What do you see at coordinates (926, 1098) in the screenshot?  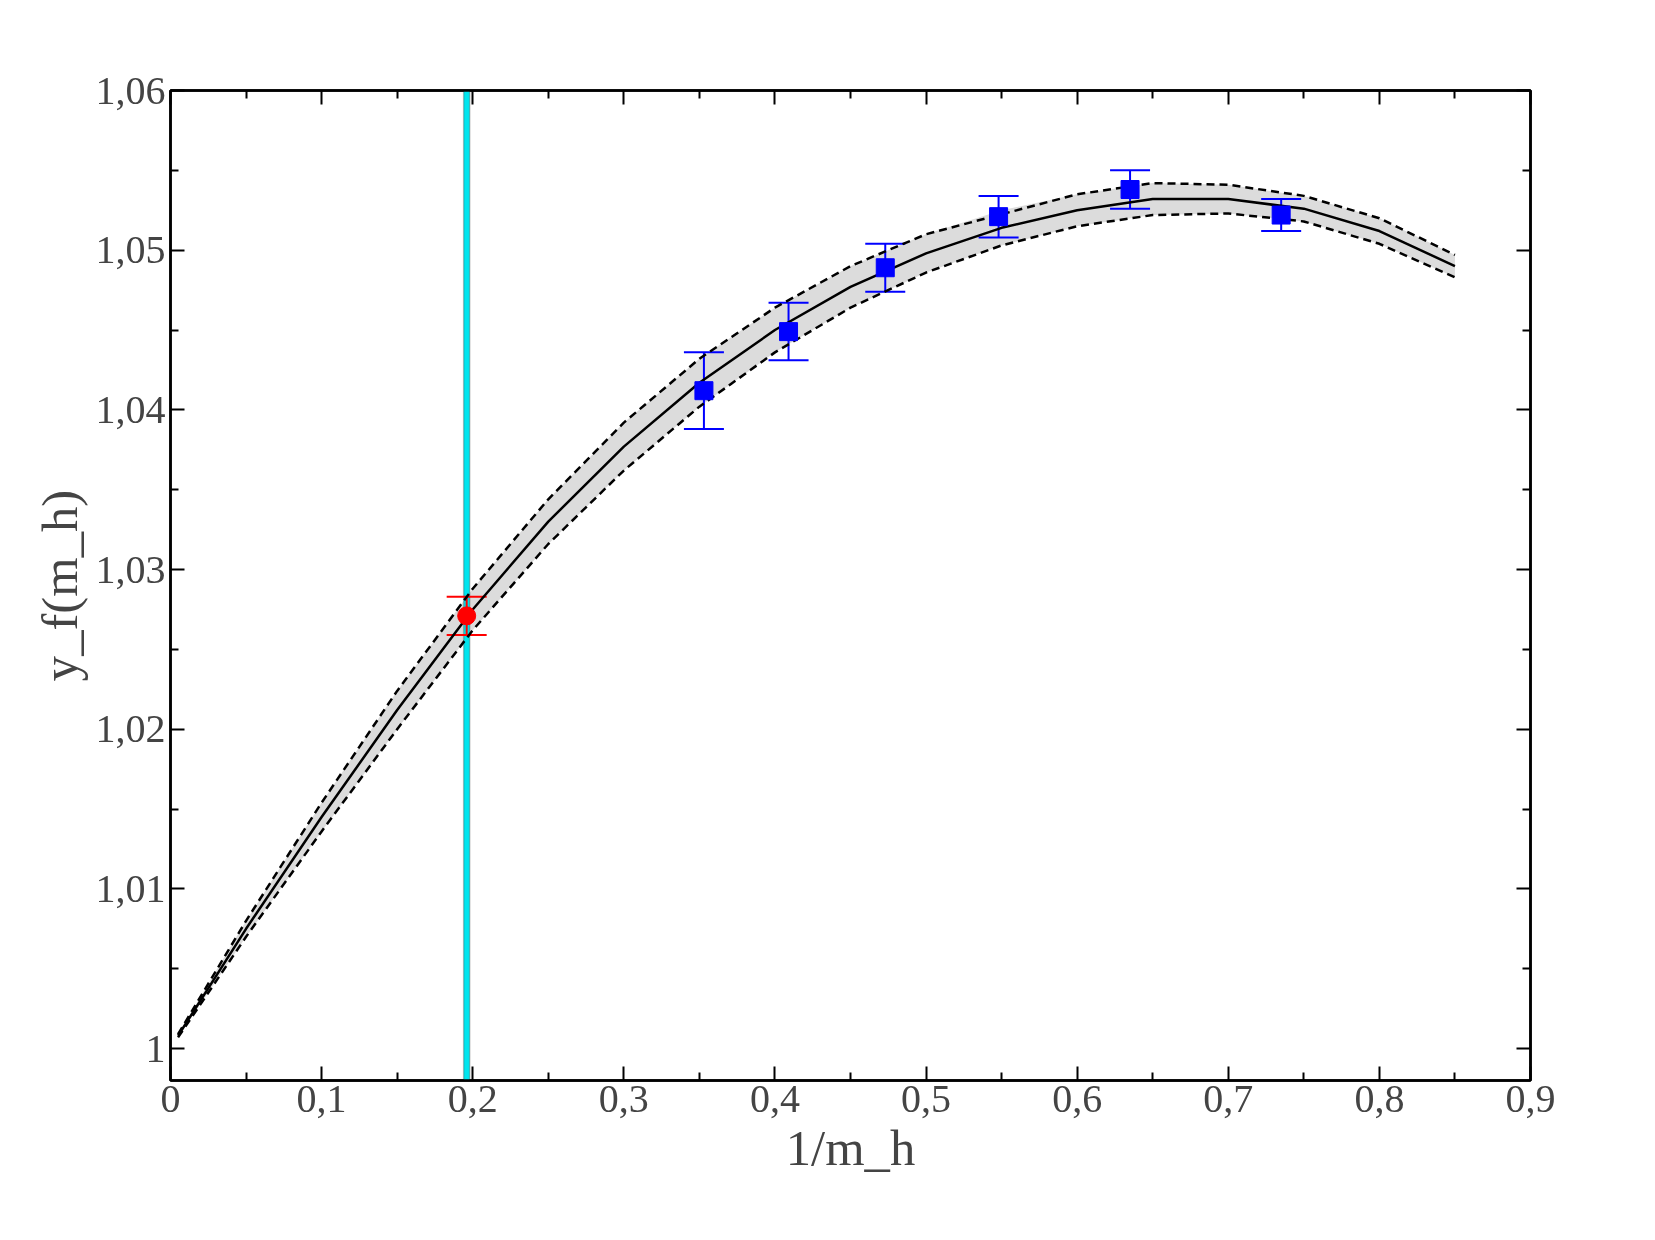 I see `x-tick-label: 0,5` at bounding box center [926, 1098].